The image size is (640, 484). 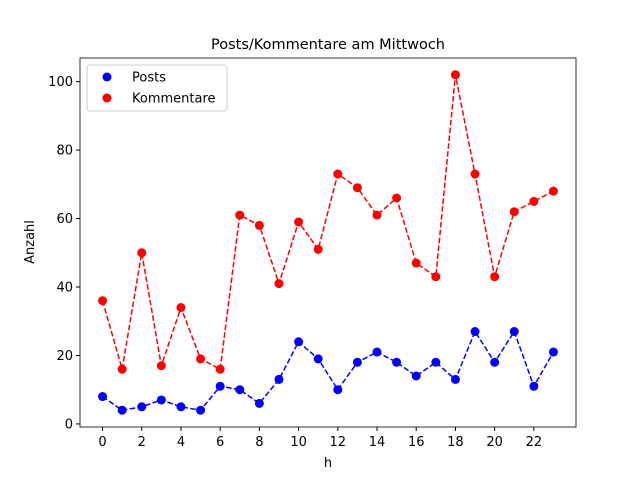 I want to click on x-tick-label: 14, so click(x=377, y=442).